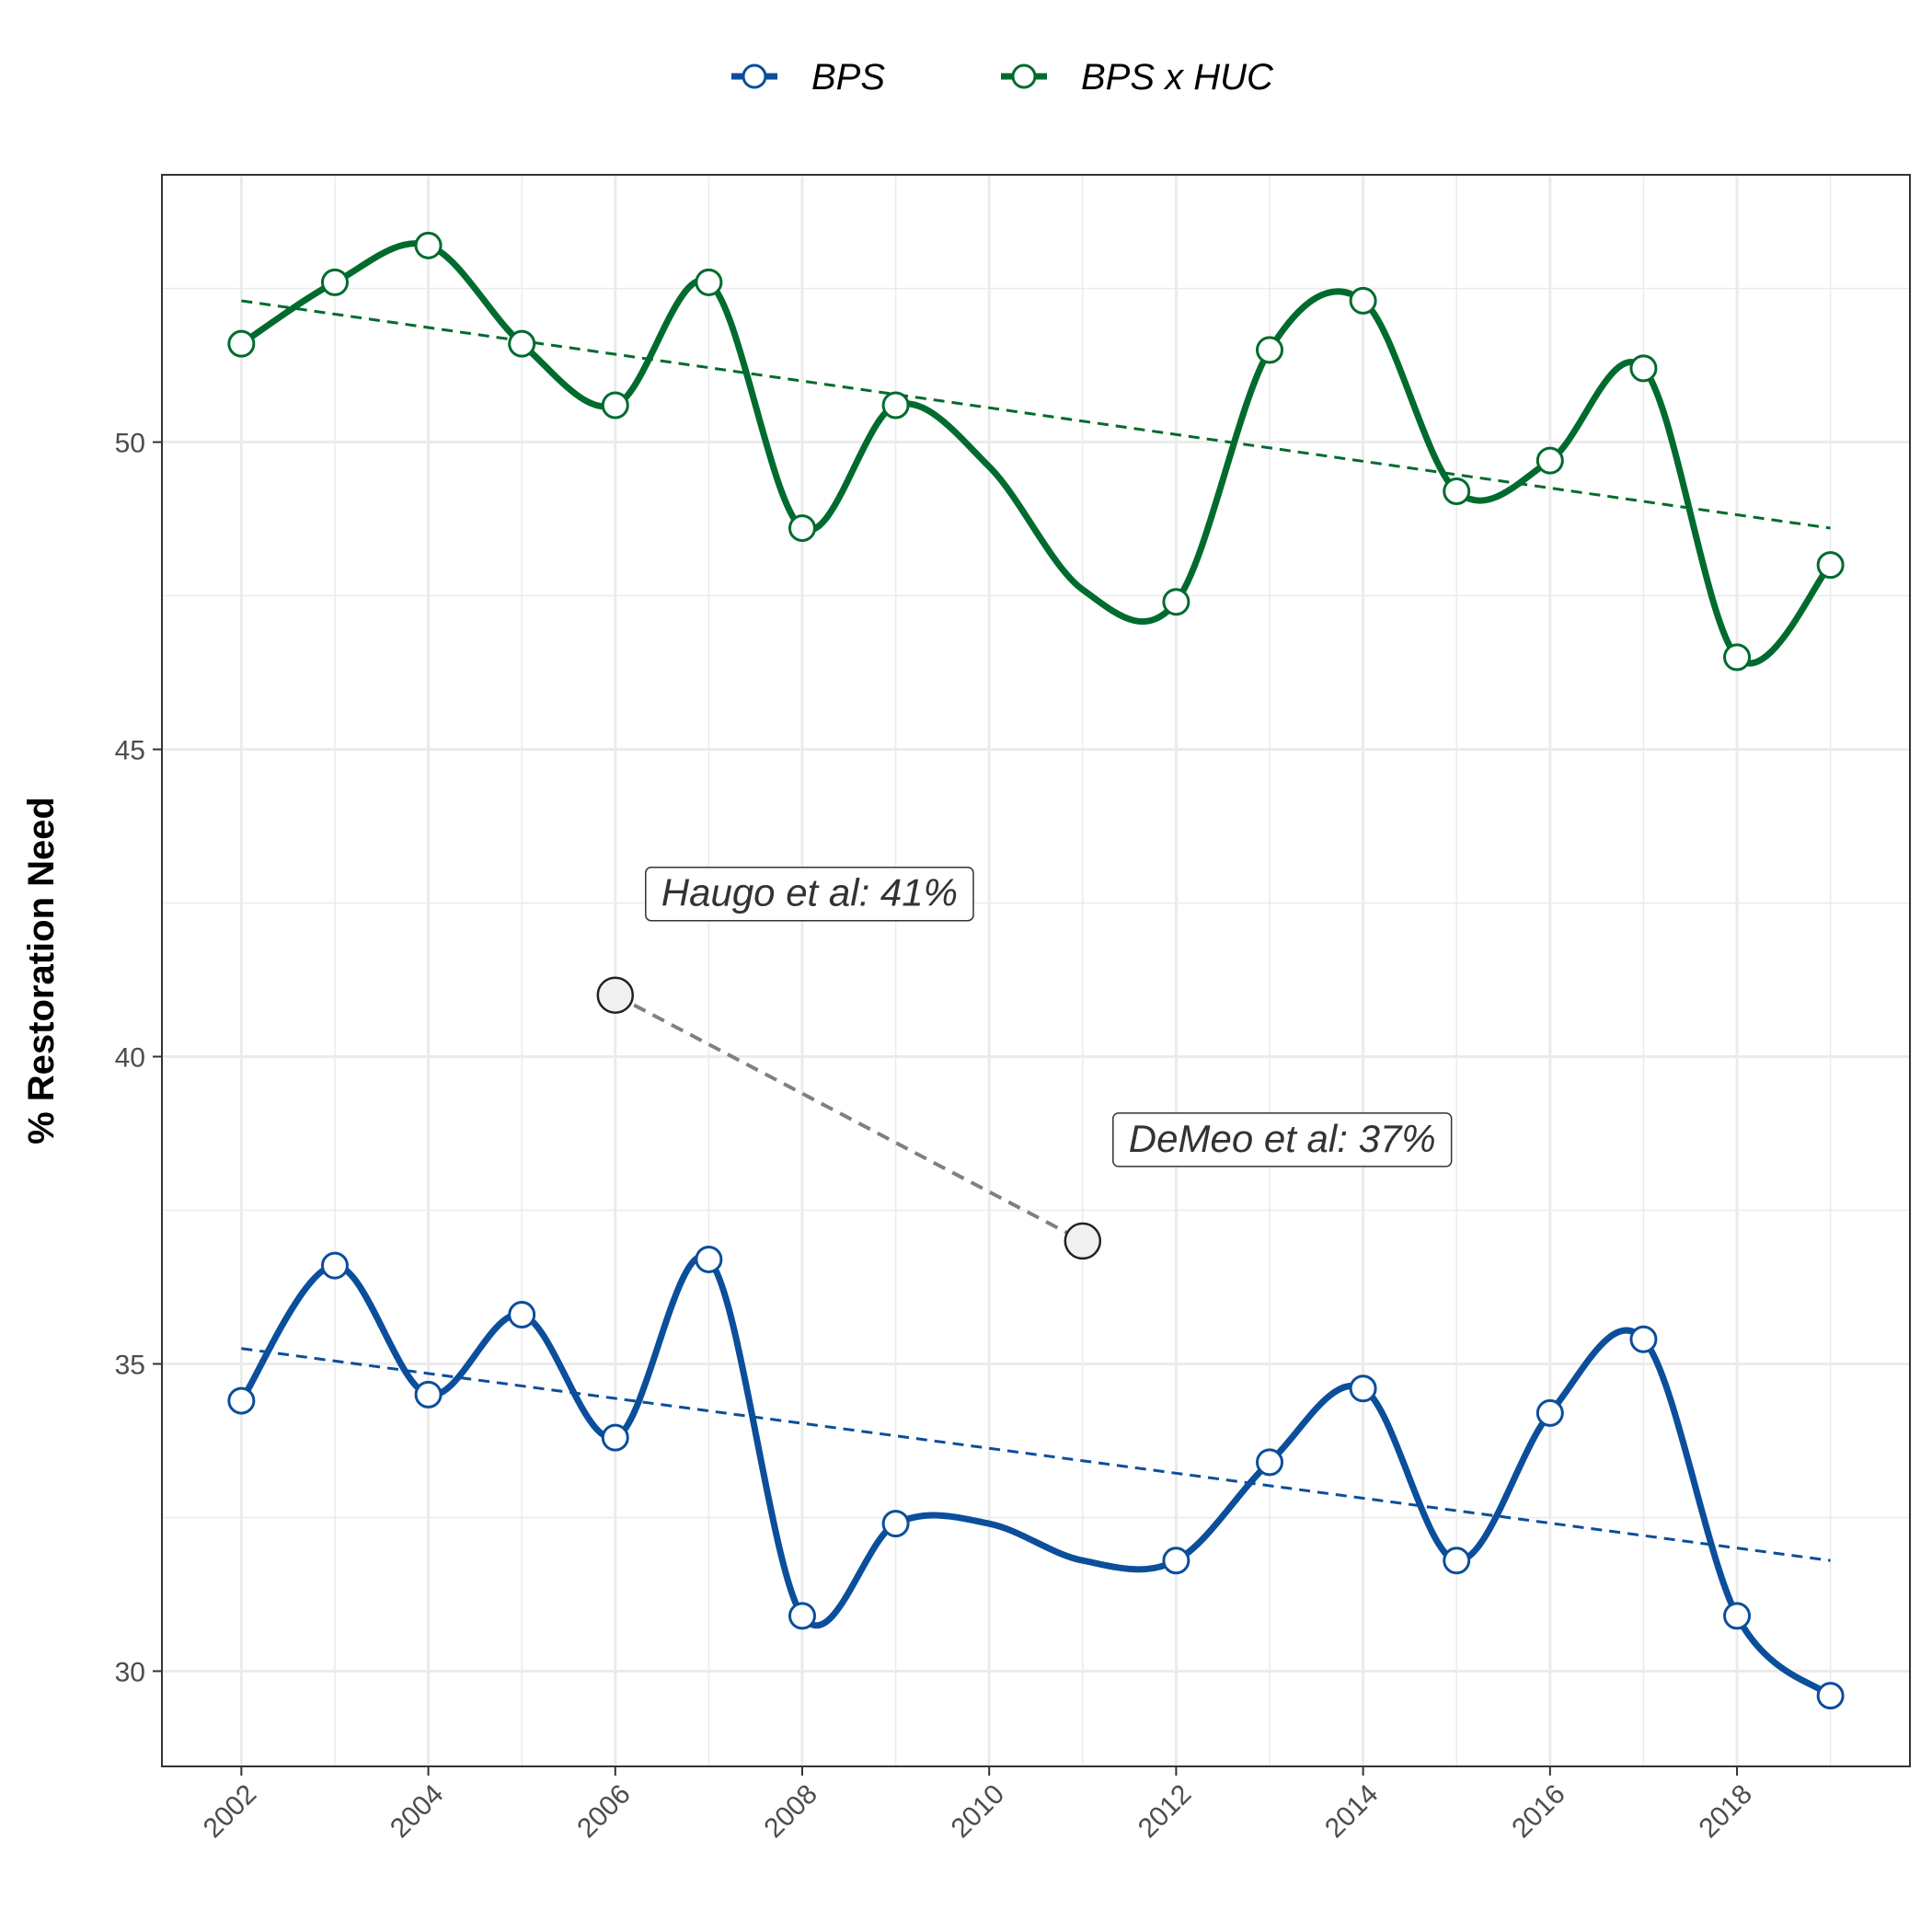  What do you see at coordinates (1083, 1241) in the screenshot?
I see `reference-point-demeo` at bounding box center [1083, 1241].